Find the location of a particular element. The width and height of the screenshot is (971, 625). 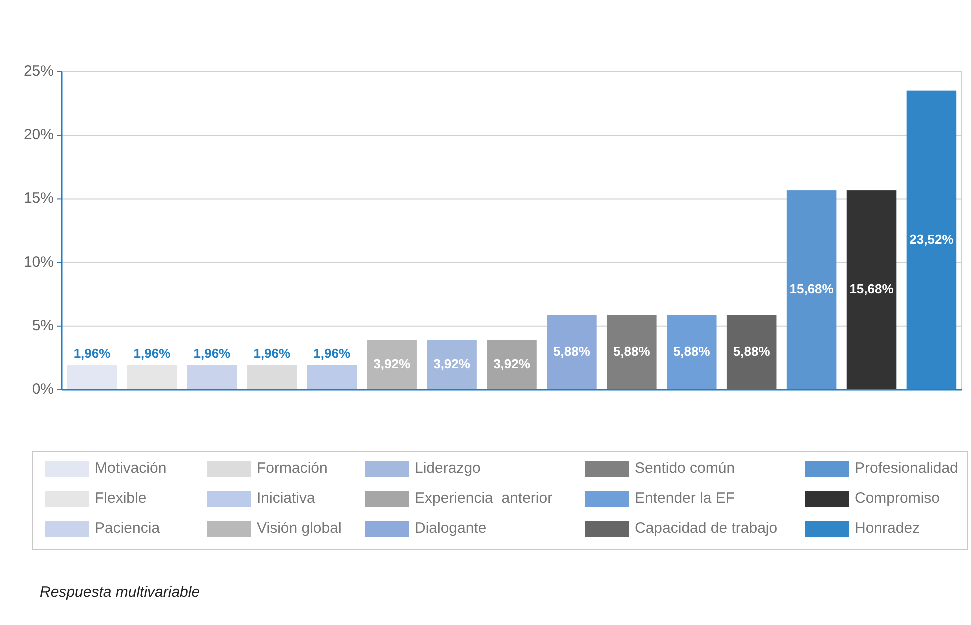

y-tick-label: 15% is located at coordinates (39, 199).